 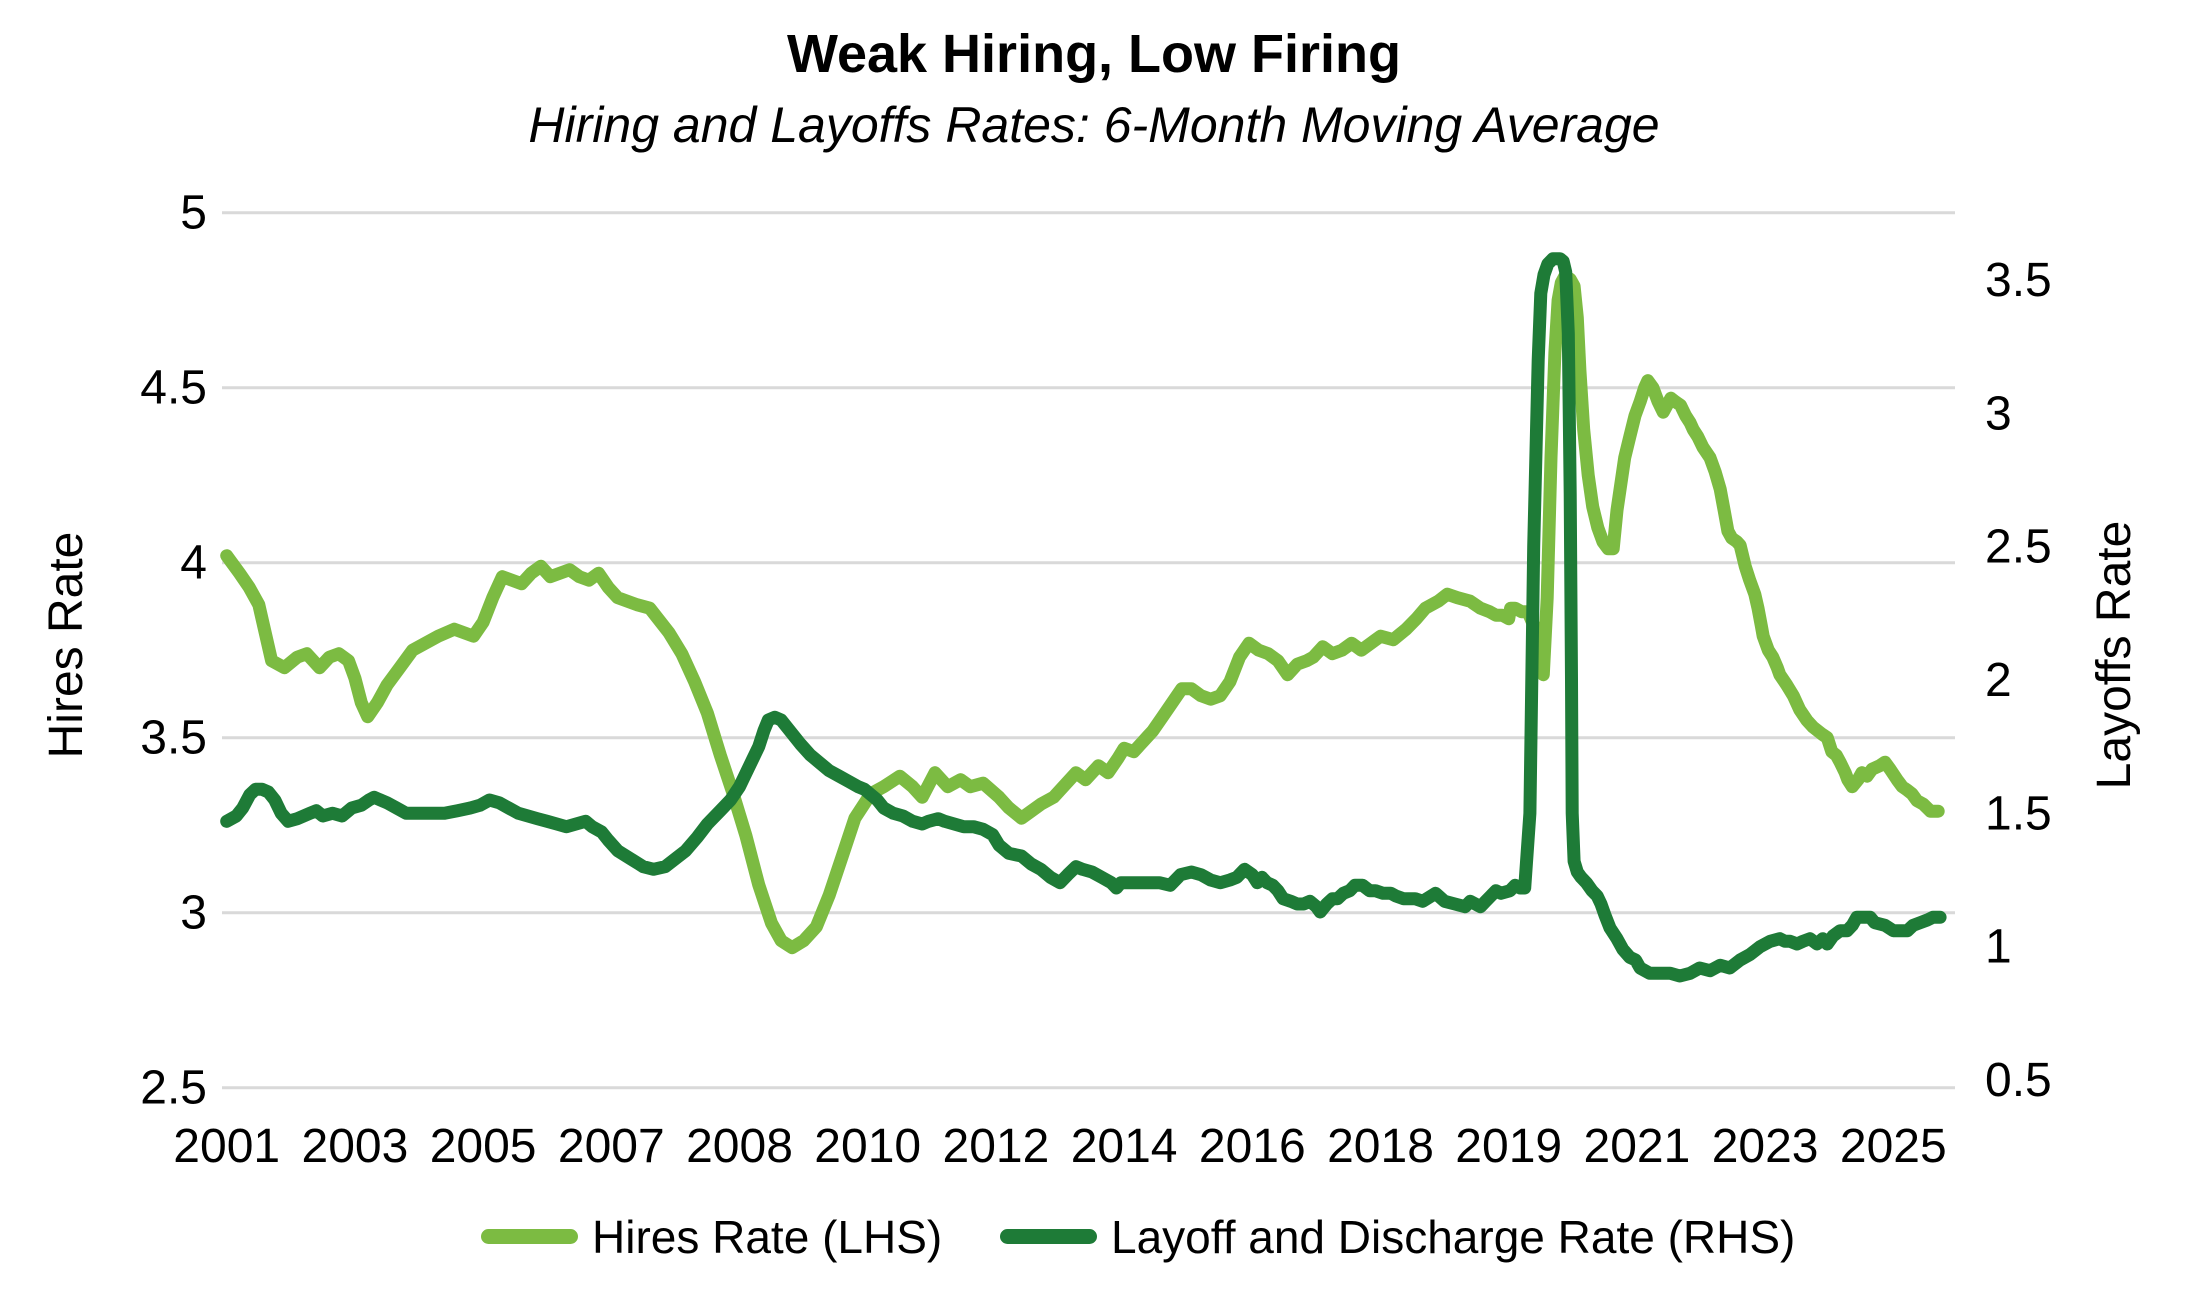 I want to click on legend-label-hires: Hires Rate (LHS), so click(x=767, y=1237).